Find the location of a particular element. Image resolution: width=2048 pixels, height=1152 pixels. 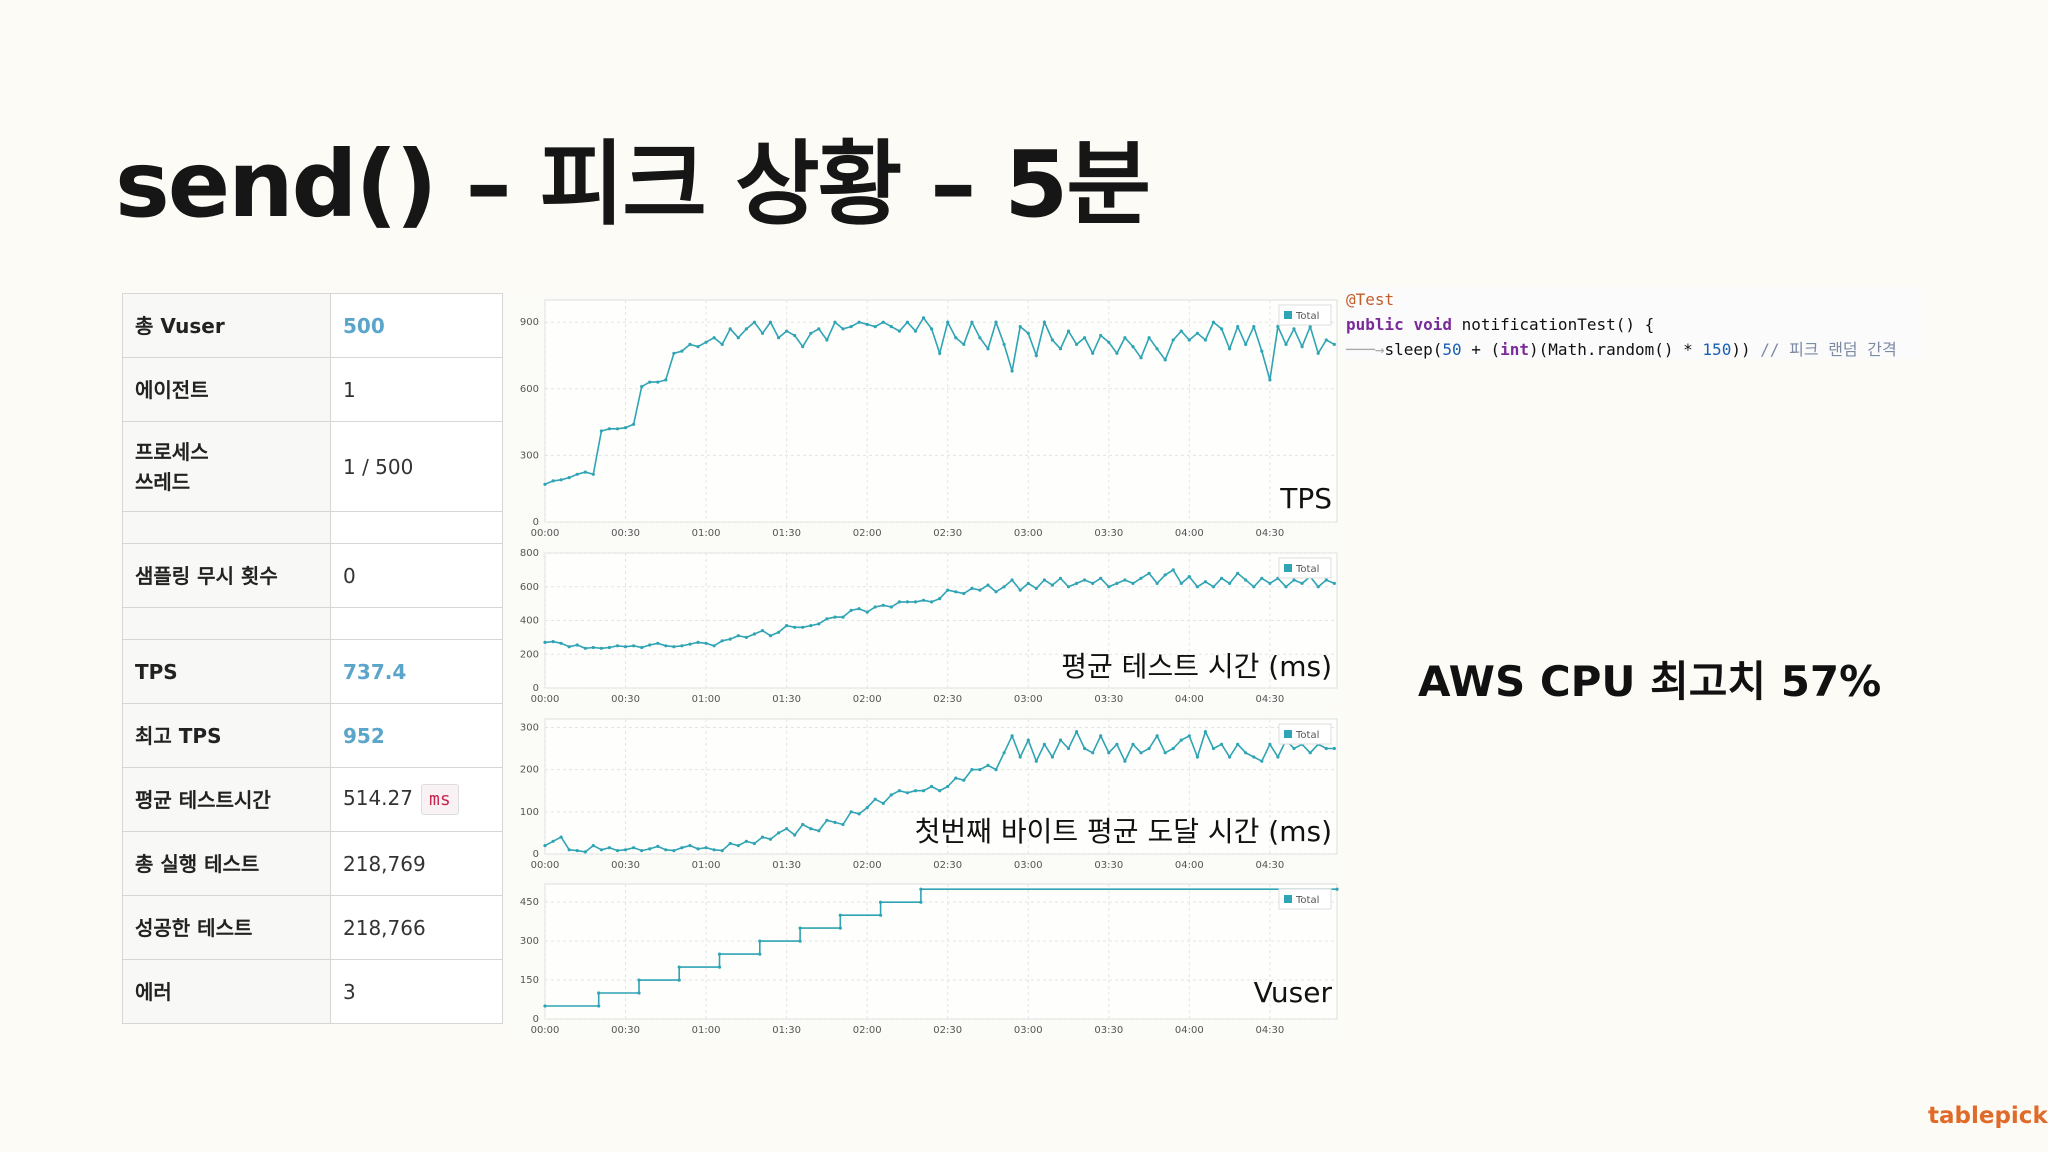

stats-row: 최고 TPS 952 is located at coordinates (312, 735).